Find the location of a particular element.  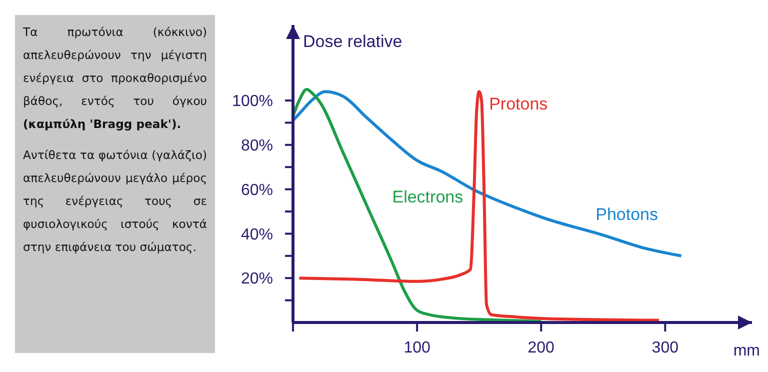

y-tick-label: 40% is located at coordinates (256, 235).